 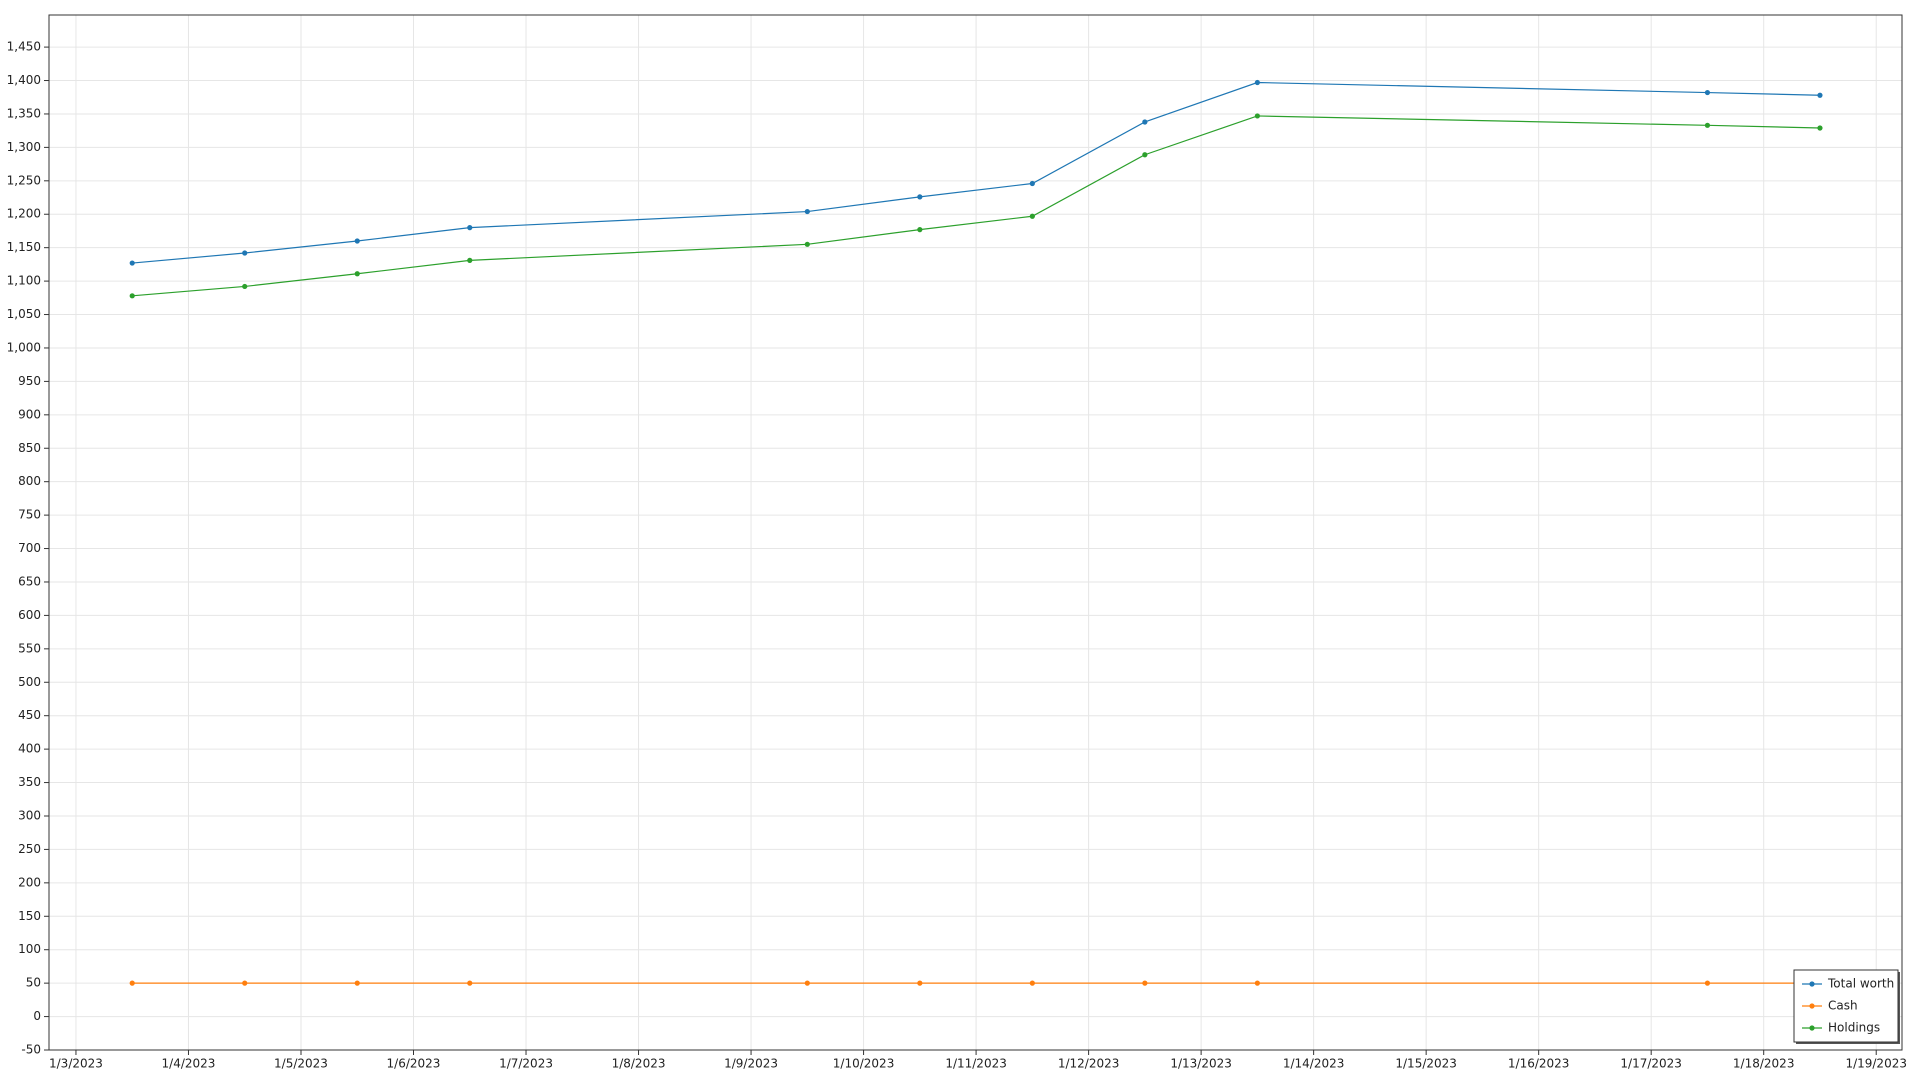 What do you see at coordinates (24, 80) in the screenshot?
I see `y-tick-label: 1,400` at bounding box center [24, 80].